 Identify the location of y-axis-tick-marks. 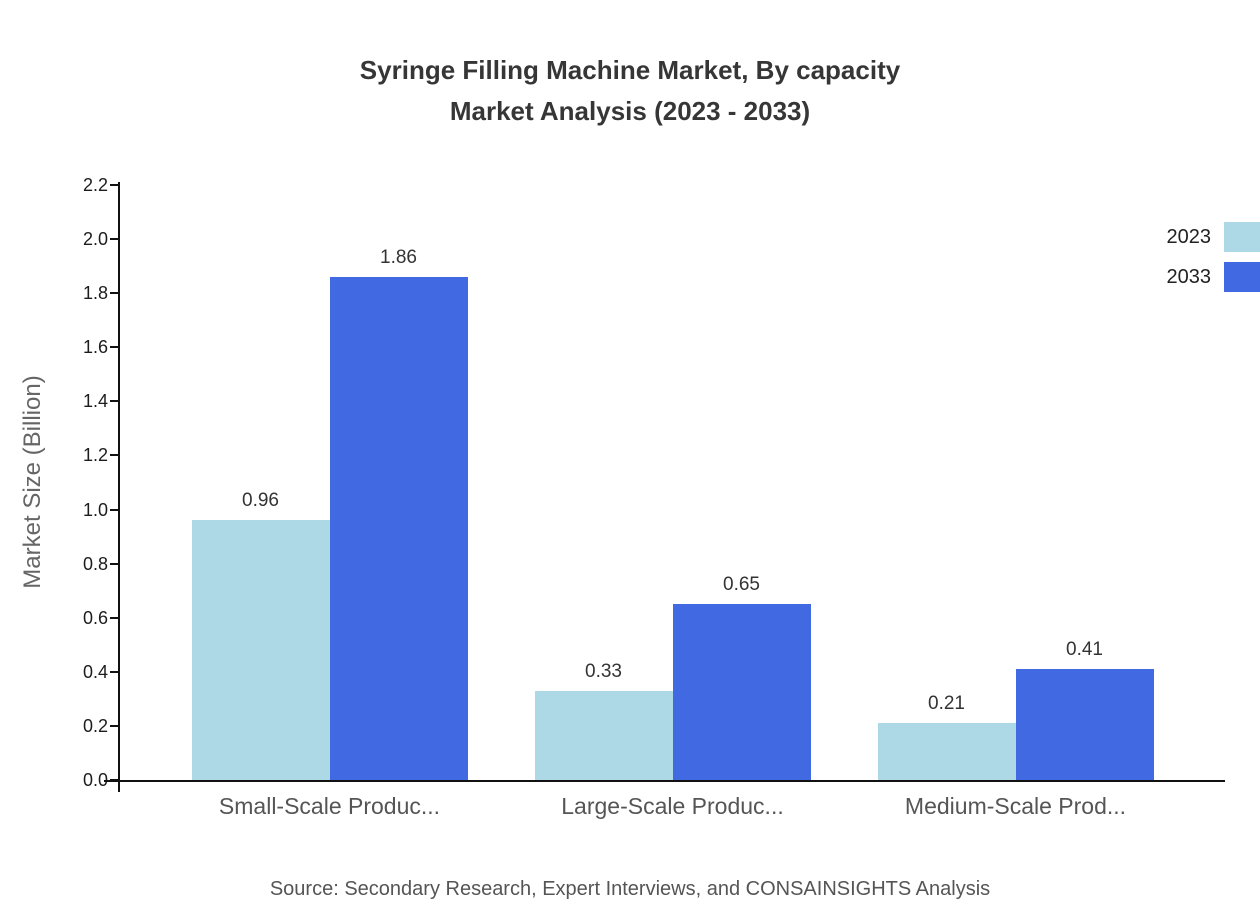
(114, 482).